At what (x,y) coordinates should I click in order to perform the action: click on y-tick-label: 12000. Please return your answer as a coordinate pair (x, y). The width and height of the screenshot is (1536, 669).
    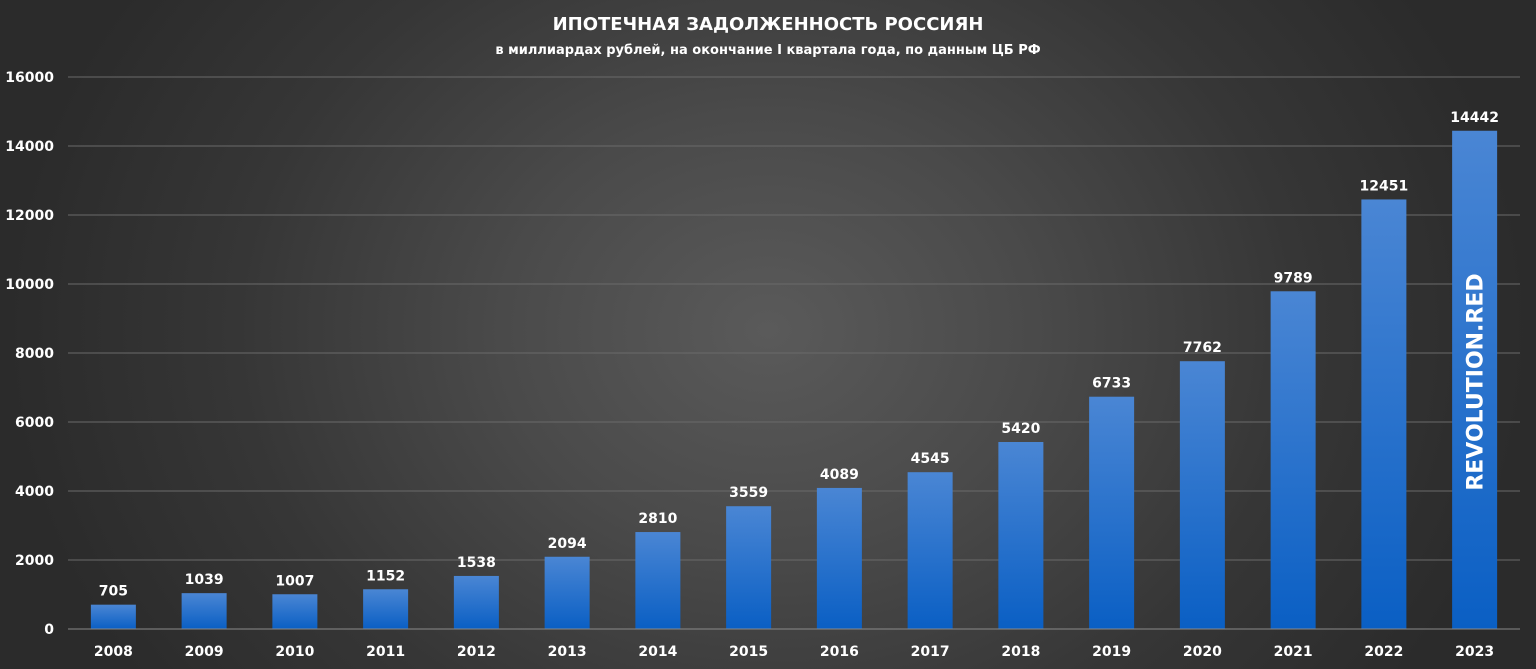
    Looking at the image, I should click on (29, 216).